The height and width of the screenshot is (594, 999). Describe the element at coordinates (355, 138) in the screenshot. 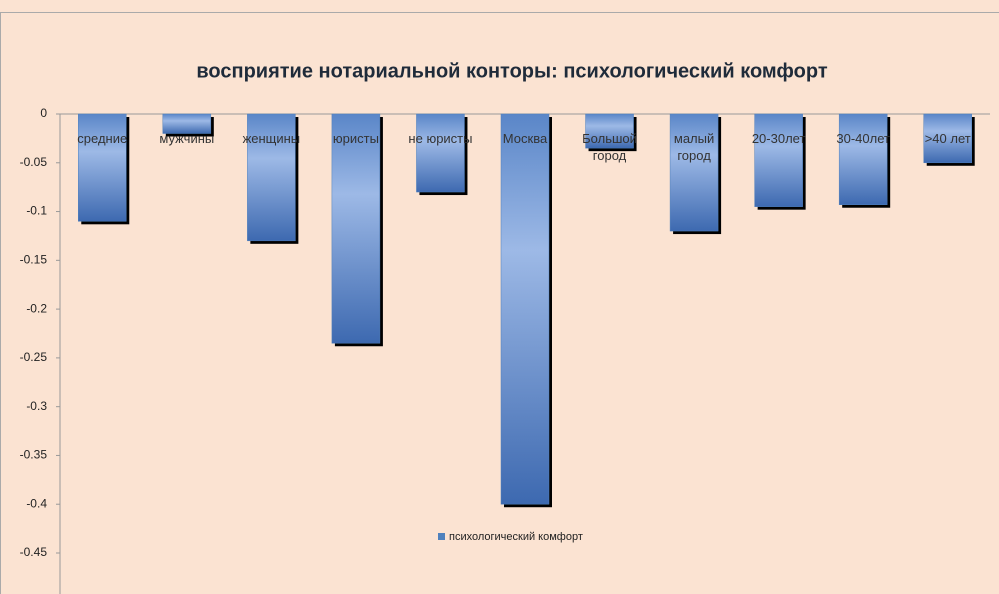

I see `x-tick-label: юристы` at that location.